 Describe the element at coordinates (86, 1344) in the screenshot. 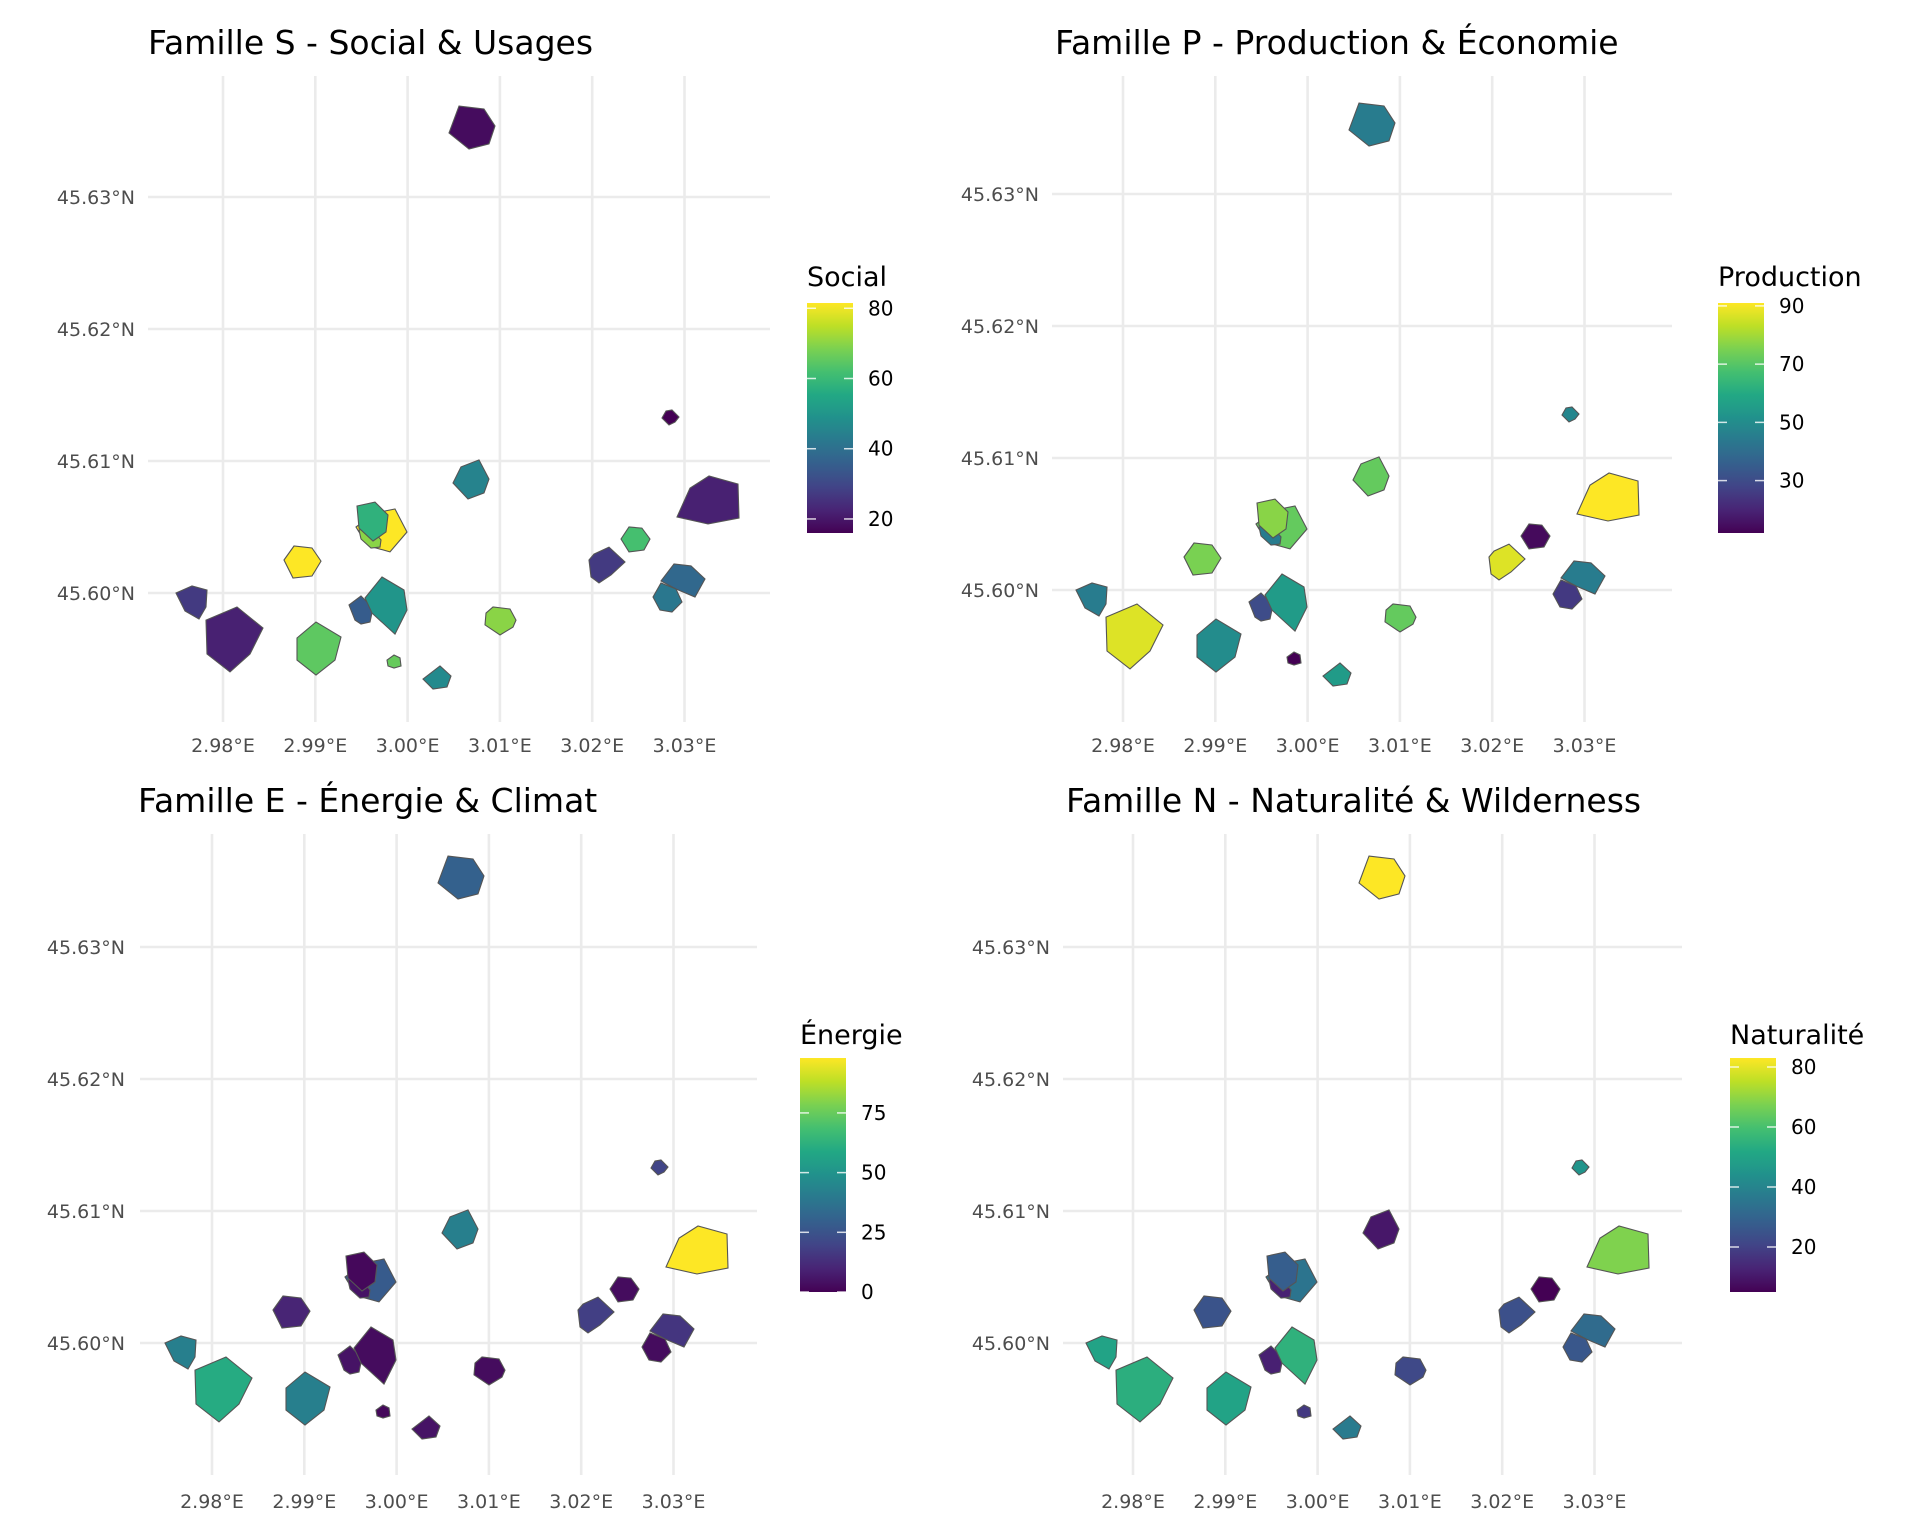

I see `y-tick-label: 45.60°N` at that location.